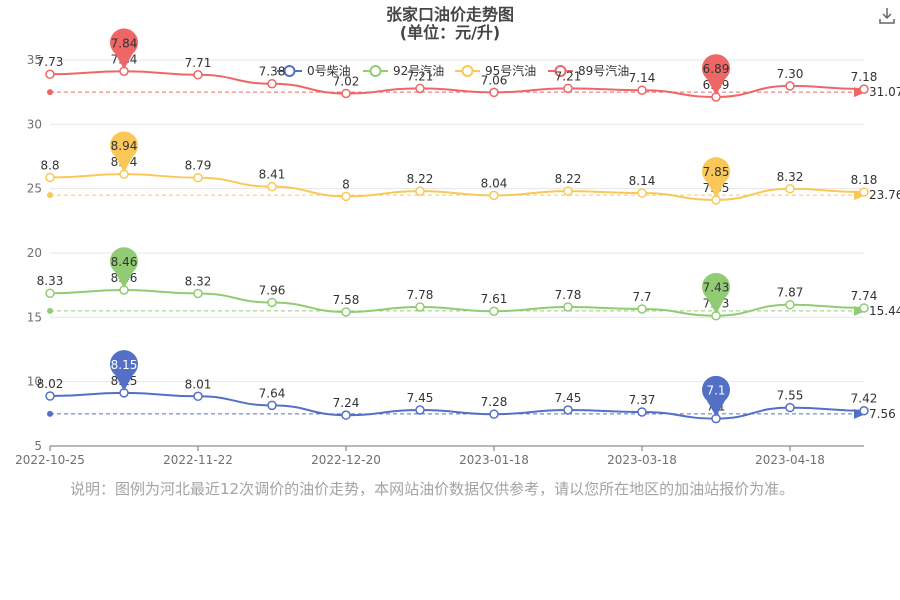 This screenshot has width=900, height=600. Describe the element at coordinates (34, 189) in the screenshot. I see `y-tick-label: 25` at that location.